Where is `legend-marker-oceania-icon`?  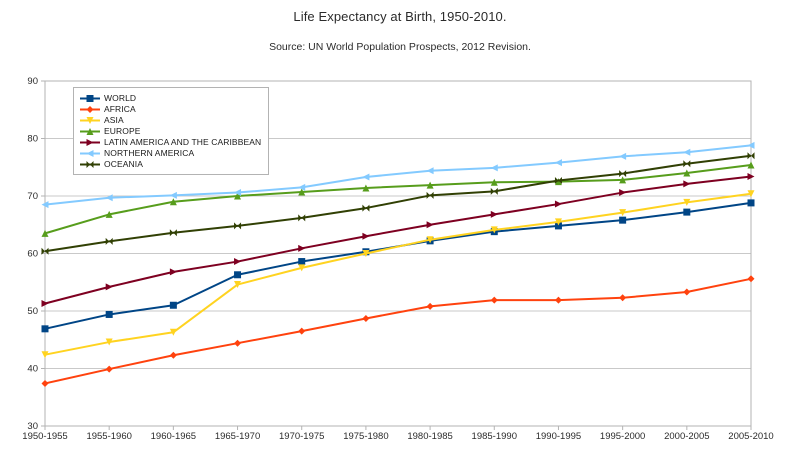
legend-marker-oceania-icon is located at coordinates (90, 164).